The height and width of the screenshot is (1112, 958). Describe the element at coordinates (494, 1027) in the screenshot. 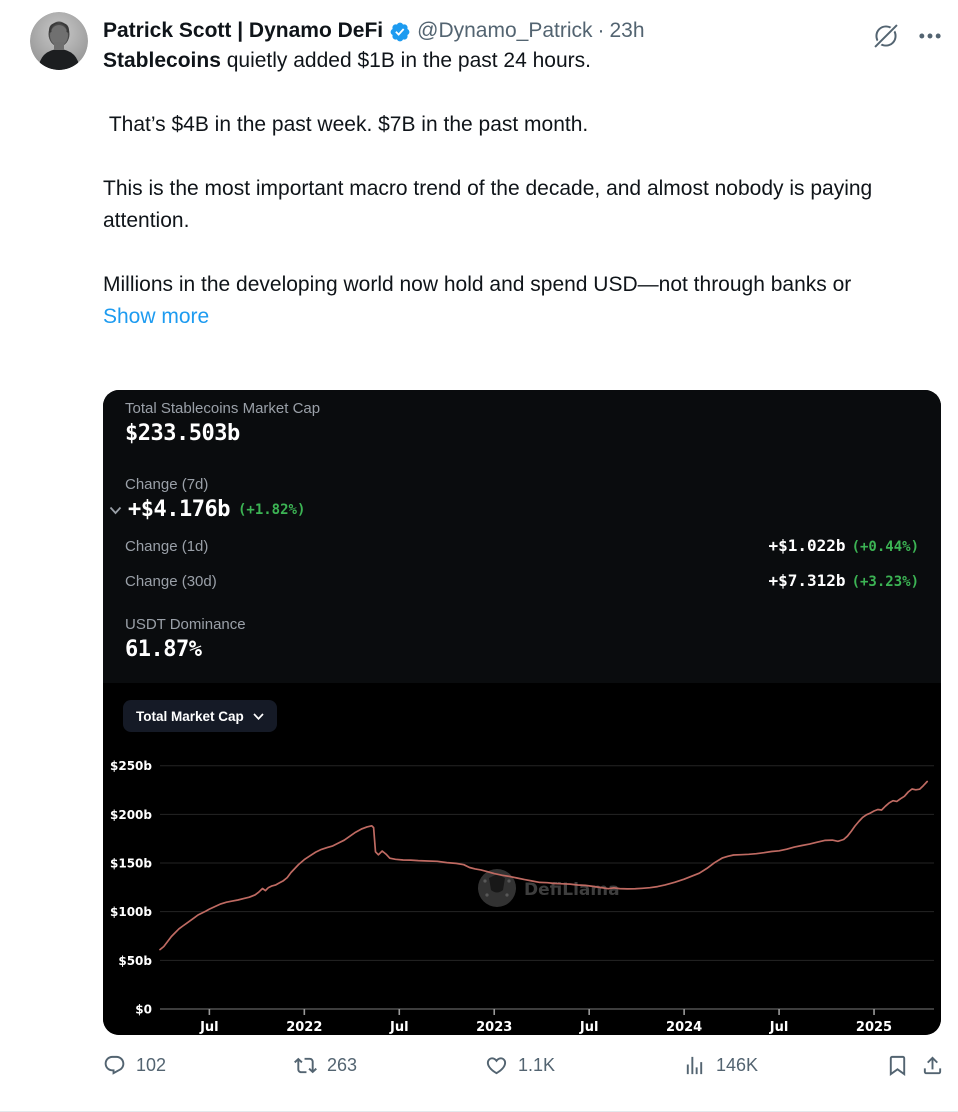

I see `svg-text: 2023` at that location.